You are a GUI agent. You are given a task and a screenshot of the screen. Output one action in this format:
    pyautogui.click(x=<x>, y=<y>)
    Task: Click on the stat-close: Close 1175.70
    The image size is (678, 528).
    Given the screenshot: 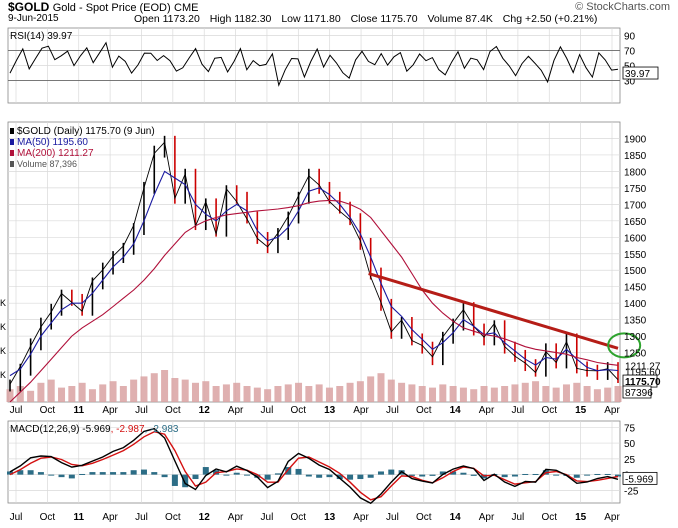 What is the action you would take?
    pyautogui.click(x=384, y=19)
    